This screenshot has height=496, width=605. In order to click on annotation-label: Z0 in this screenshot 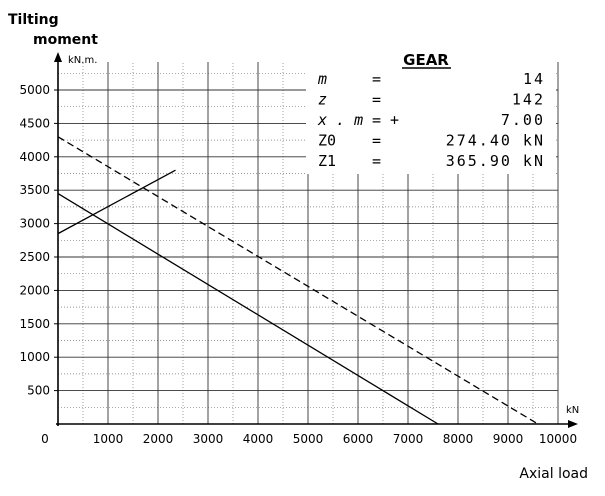, I will do `click(327, 141)`.